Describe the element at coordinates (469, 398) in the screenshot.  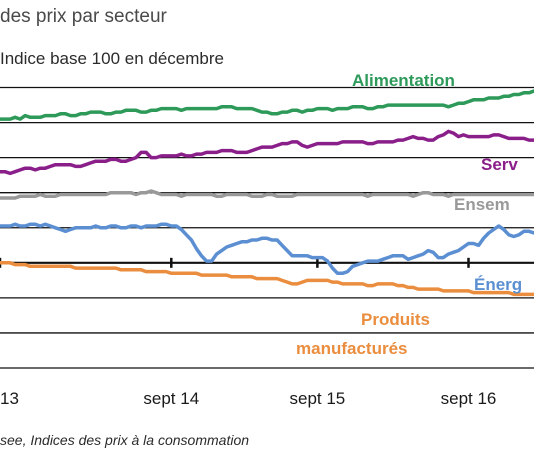
I see `x-tick-label: sept 16` at that location.